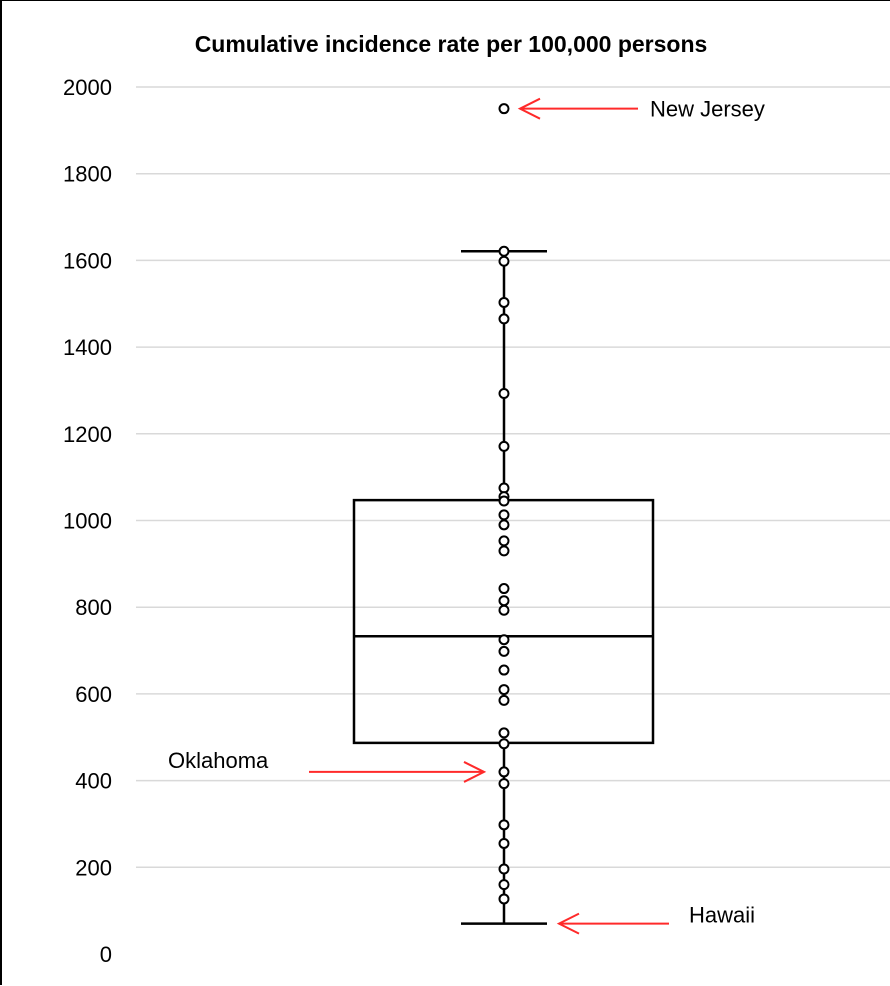 This screenshot has height=986, width=890. Describe the element at coordinates (87, 87) in the screenshot. I see `y-tick-label: 2000` at that location.